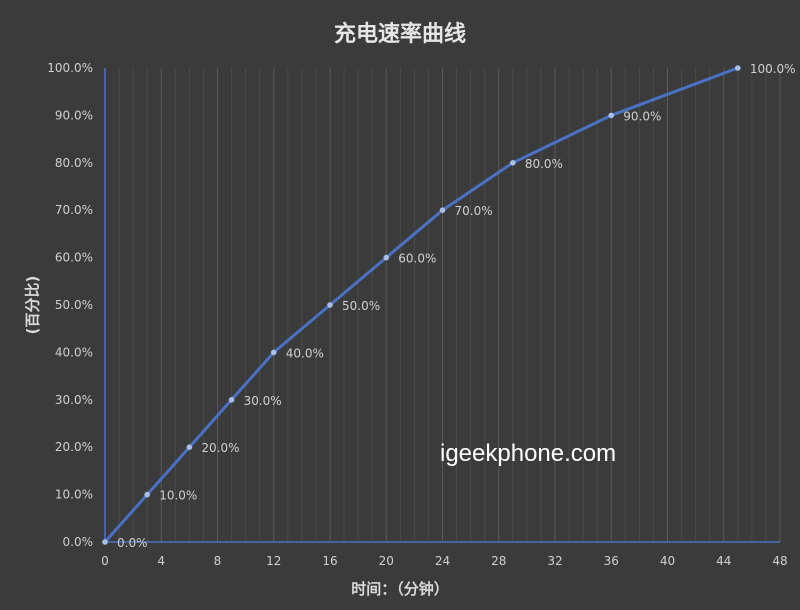 The image size is (800, 610). I want to click on x-tick-label: 4, so click(161, 561).